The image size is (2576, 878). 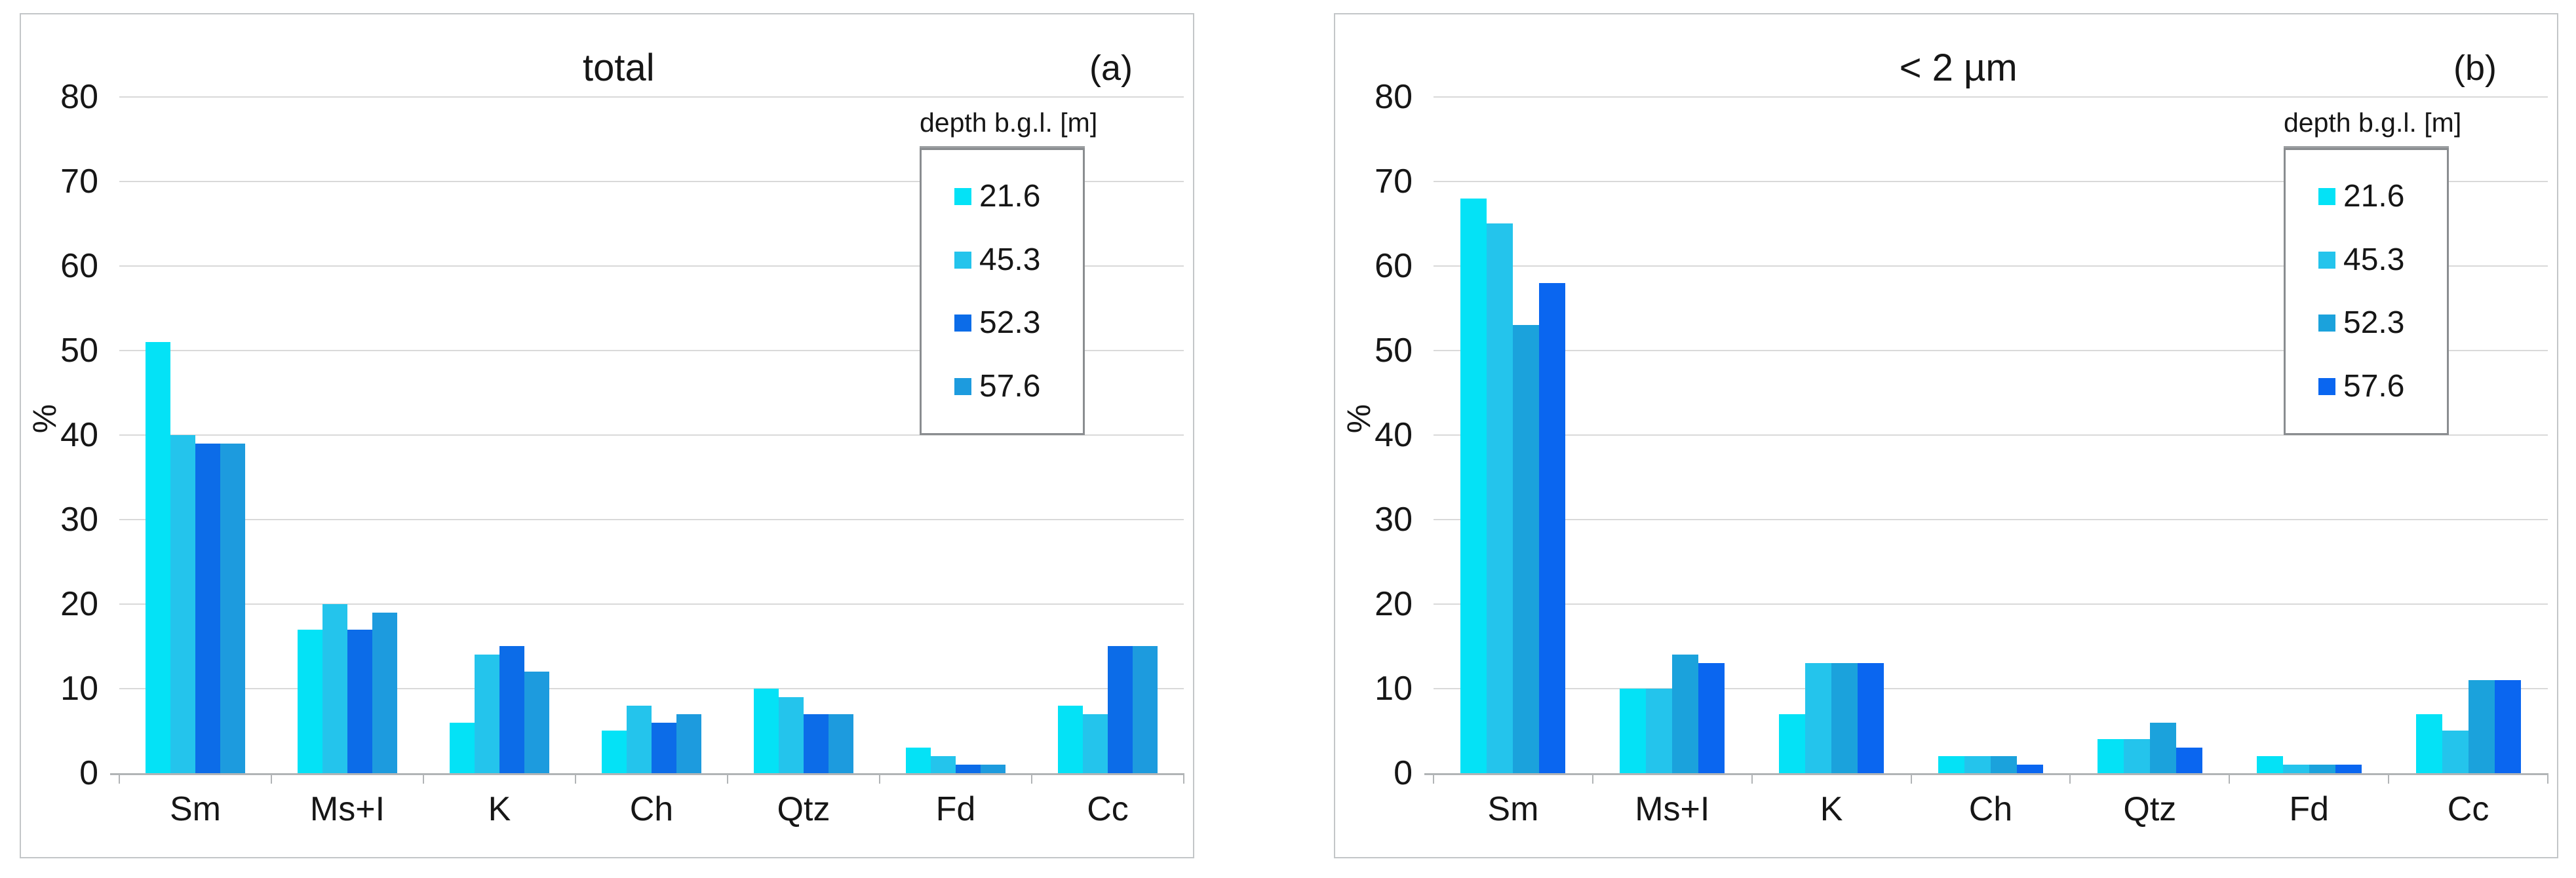 I want to click on x-category-label-K: K, so click(x=499, y=809).